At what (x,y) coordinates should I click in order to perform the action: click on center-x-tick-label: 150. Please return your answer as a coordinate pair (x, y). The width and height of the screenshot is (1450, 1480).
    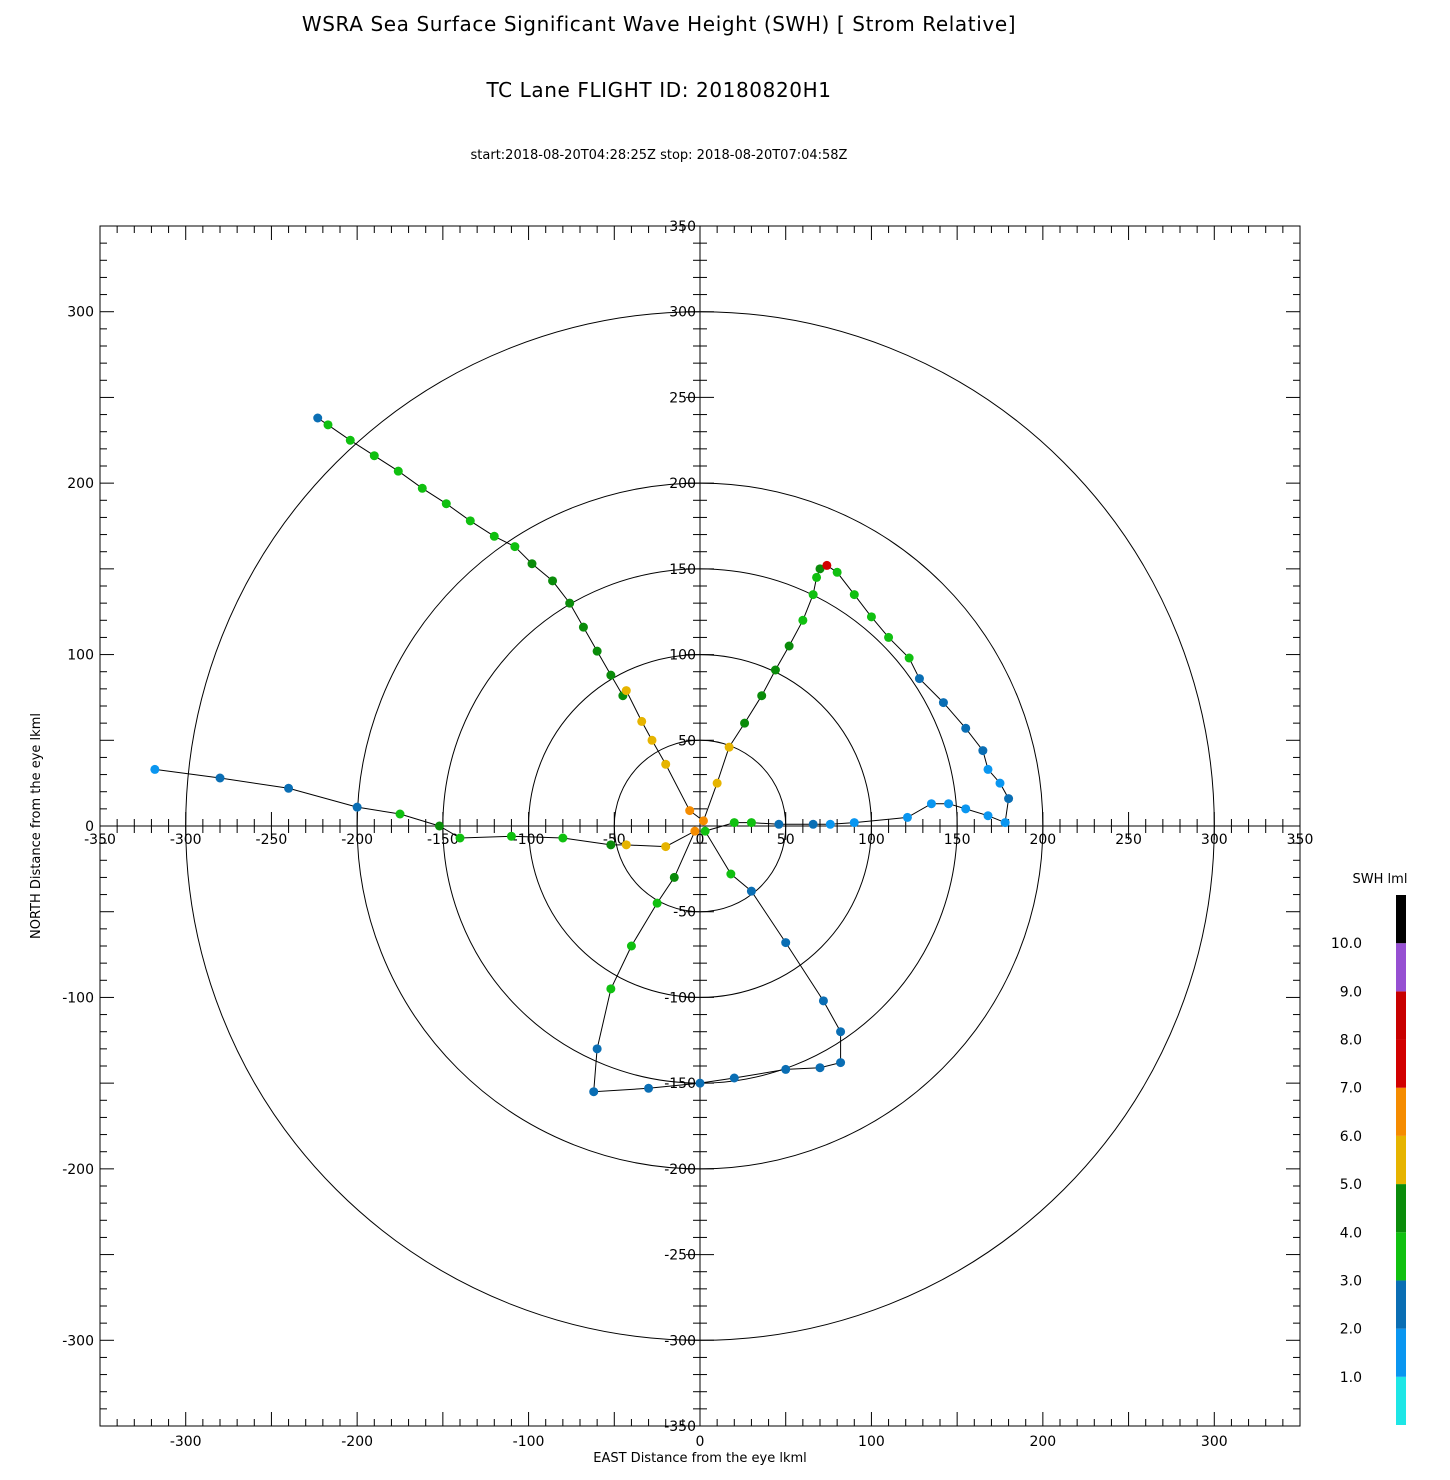
    Looking at the image, I should click on (957, 840).